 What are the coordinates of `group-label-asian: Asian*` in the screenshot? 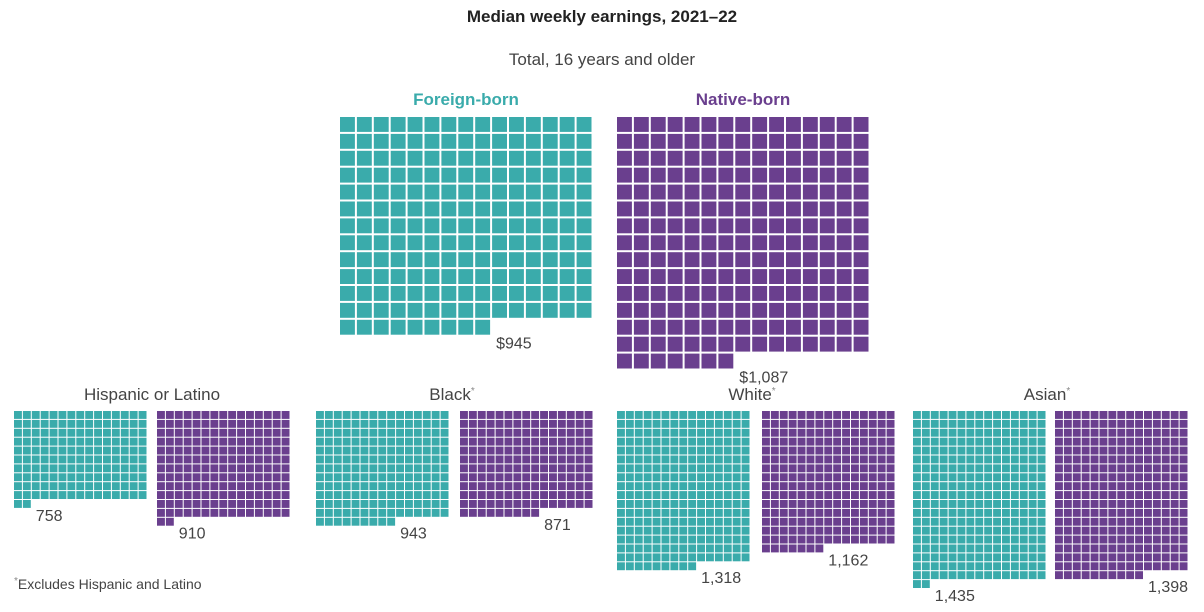 It's located at (1047, 394).